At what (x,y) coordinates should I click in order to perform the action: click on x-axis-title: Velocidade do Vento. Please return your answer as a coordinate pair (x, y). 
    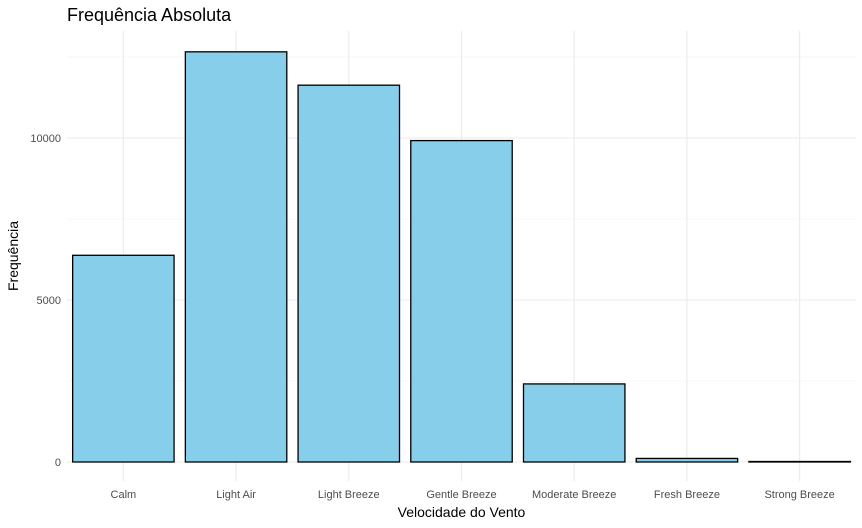
    Looking at the image, I should click on (462, 512).